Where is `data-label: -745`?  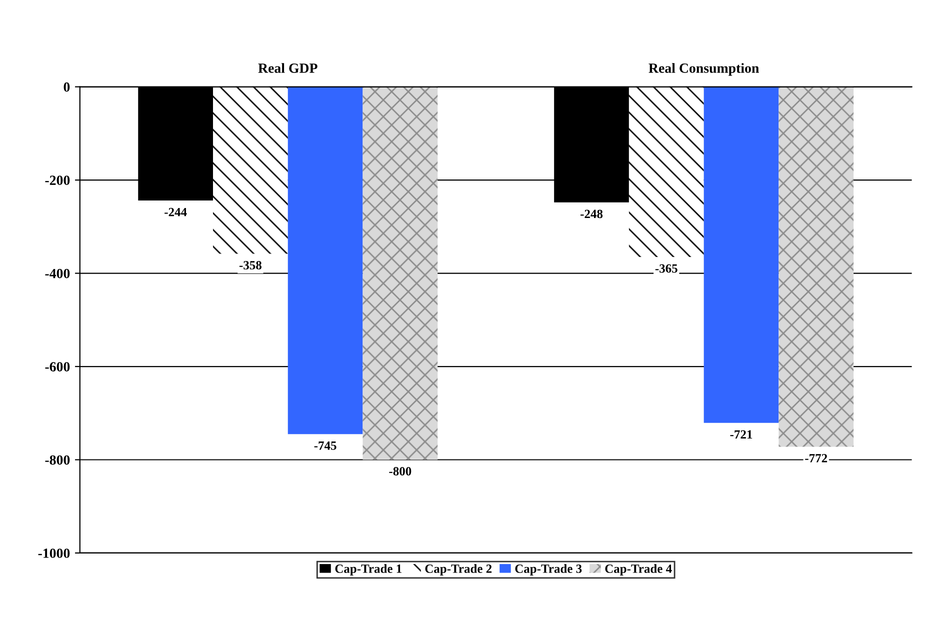 data-label: -745 is located at coordinates (325, 445).